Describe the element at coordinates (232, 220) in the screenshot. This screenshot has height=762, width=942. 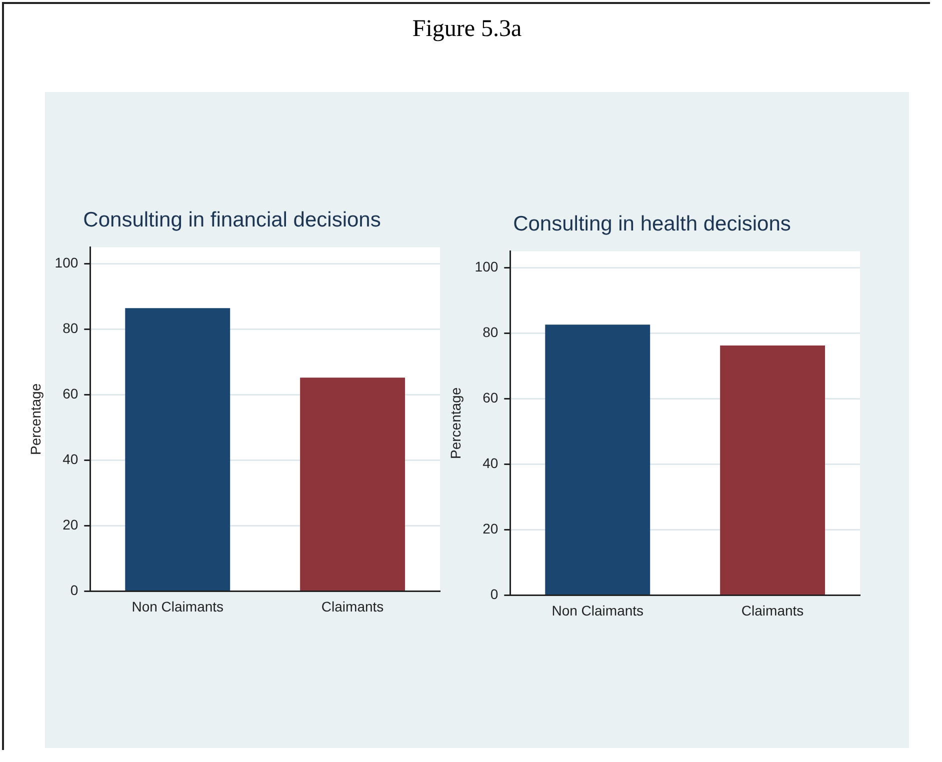
I see `chart-title: Consulting in financial decisions` at that location.